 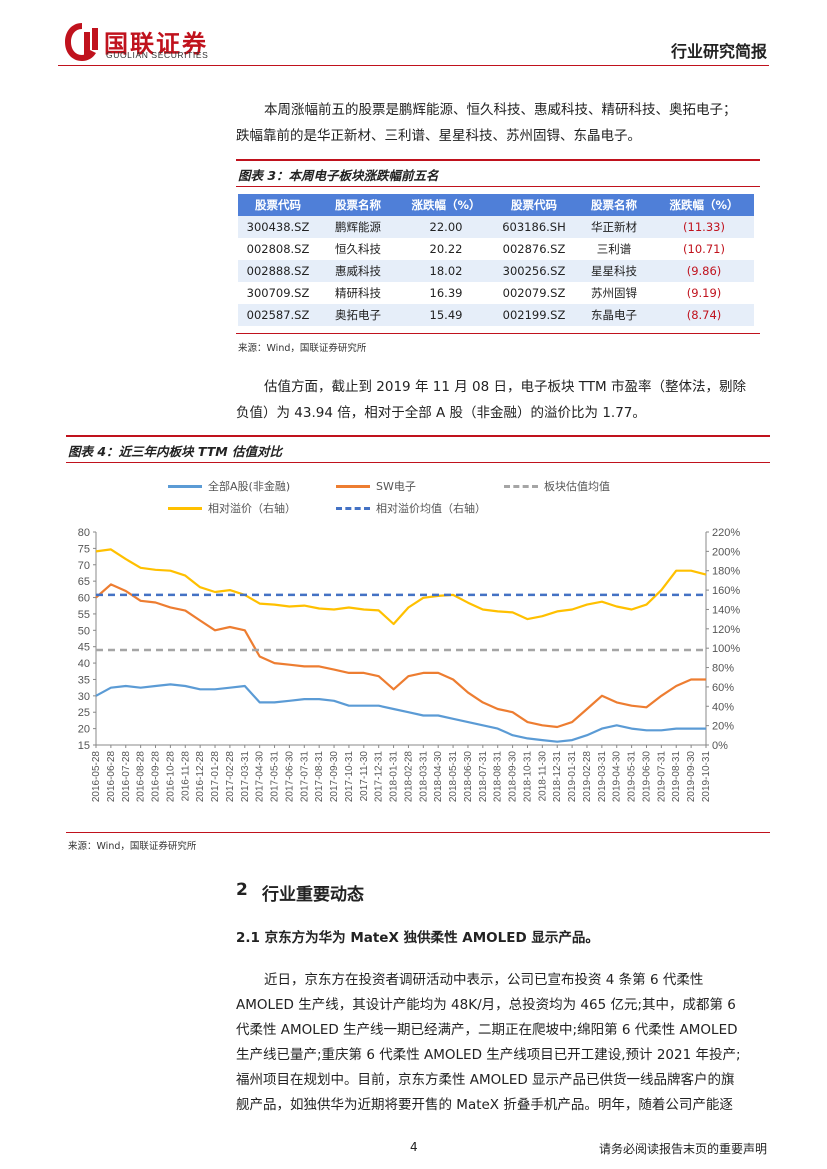 What do you see at coordinates (334, 777) in the screenshot?
I see `x-tick-label: 2017-09-30` at bounding box center [334, 777].